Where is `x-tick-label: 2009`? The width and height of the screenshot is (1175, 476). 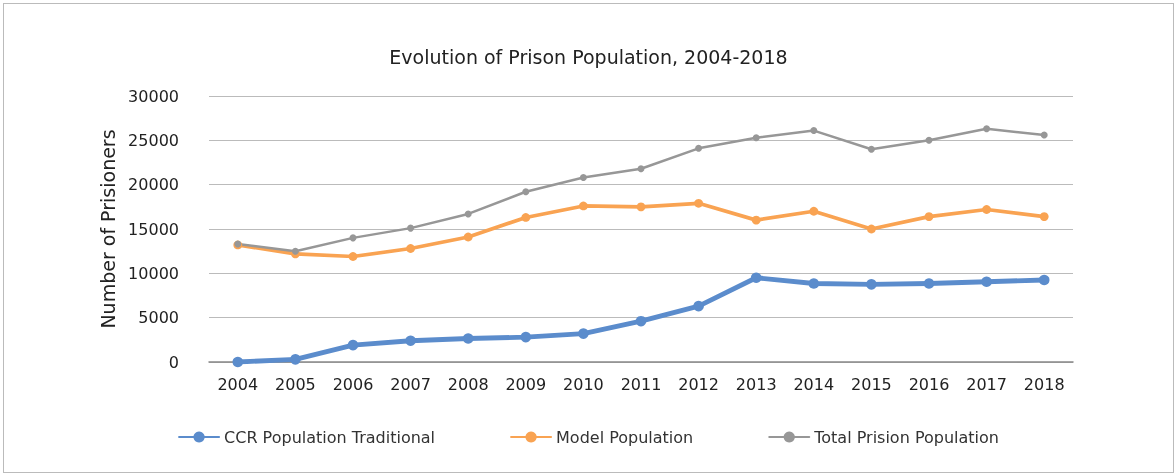
x-tick-label: 2009 is located at coordinates (526, 384).